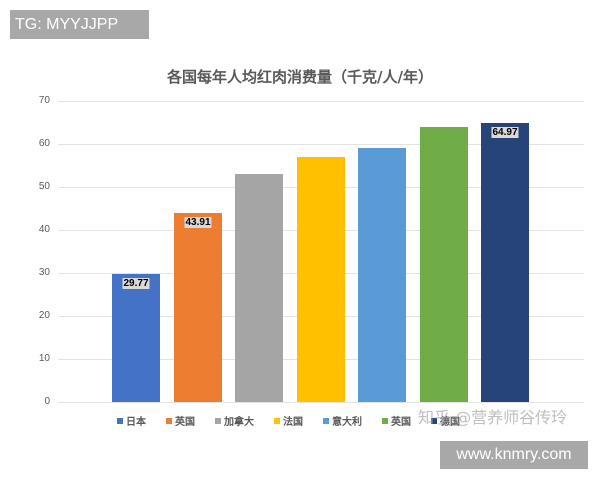 This screenshot has width=600, height=480. What do you see at coordinates (47, 401) in the screenshot?
I see `y-tick-label: 0` at bounding box center [47, 401].